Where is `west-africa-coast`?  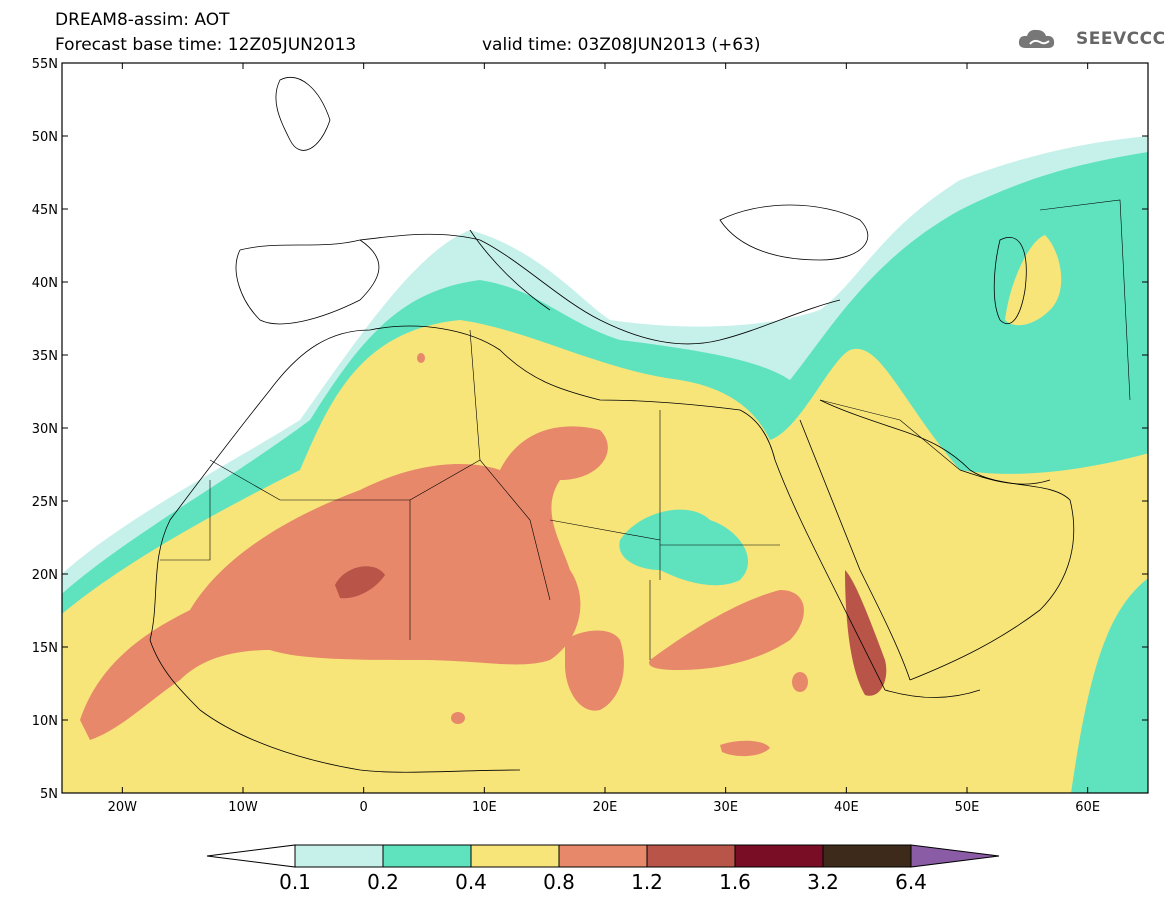 west-africa-coast is located at coordinates (335, 706).